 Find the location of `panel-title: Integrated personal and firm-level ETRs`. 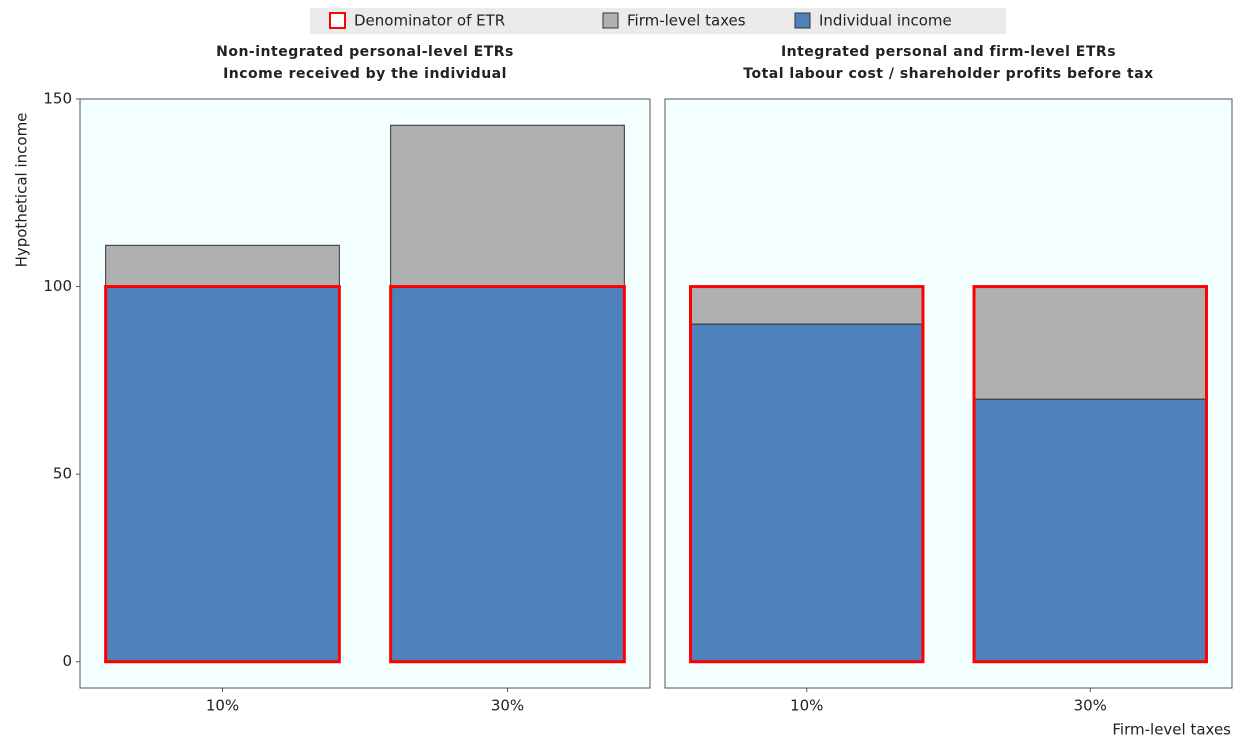

panel-title: Integrated personal and firm-level ETRs is located at coordinates (948, 52).